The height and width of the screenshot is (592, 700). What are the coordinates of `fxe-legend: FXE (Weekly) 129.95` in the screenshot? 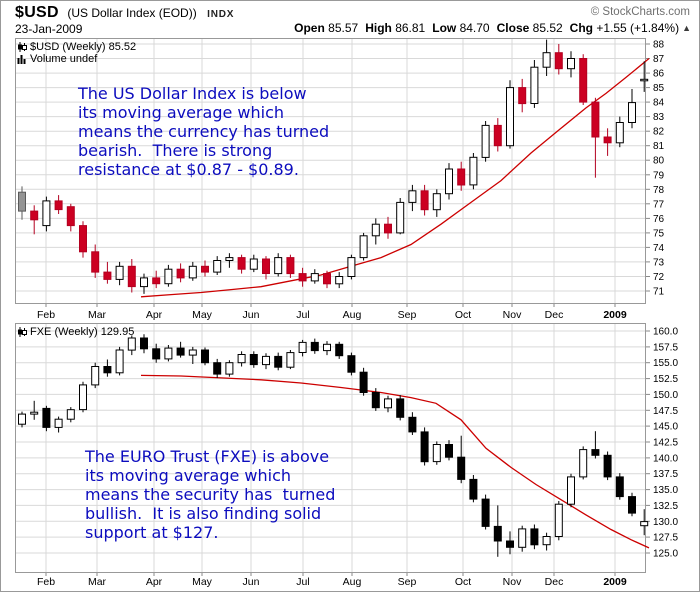 It's located at (75, 332).